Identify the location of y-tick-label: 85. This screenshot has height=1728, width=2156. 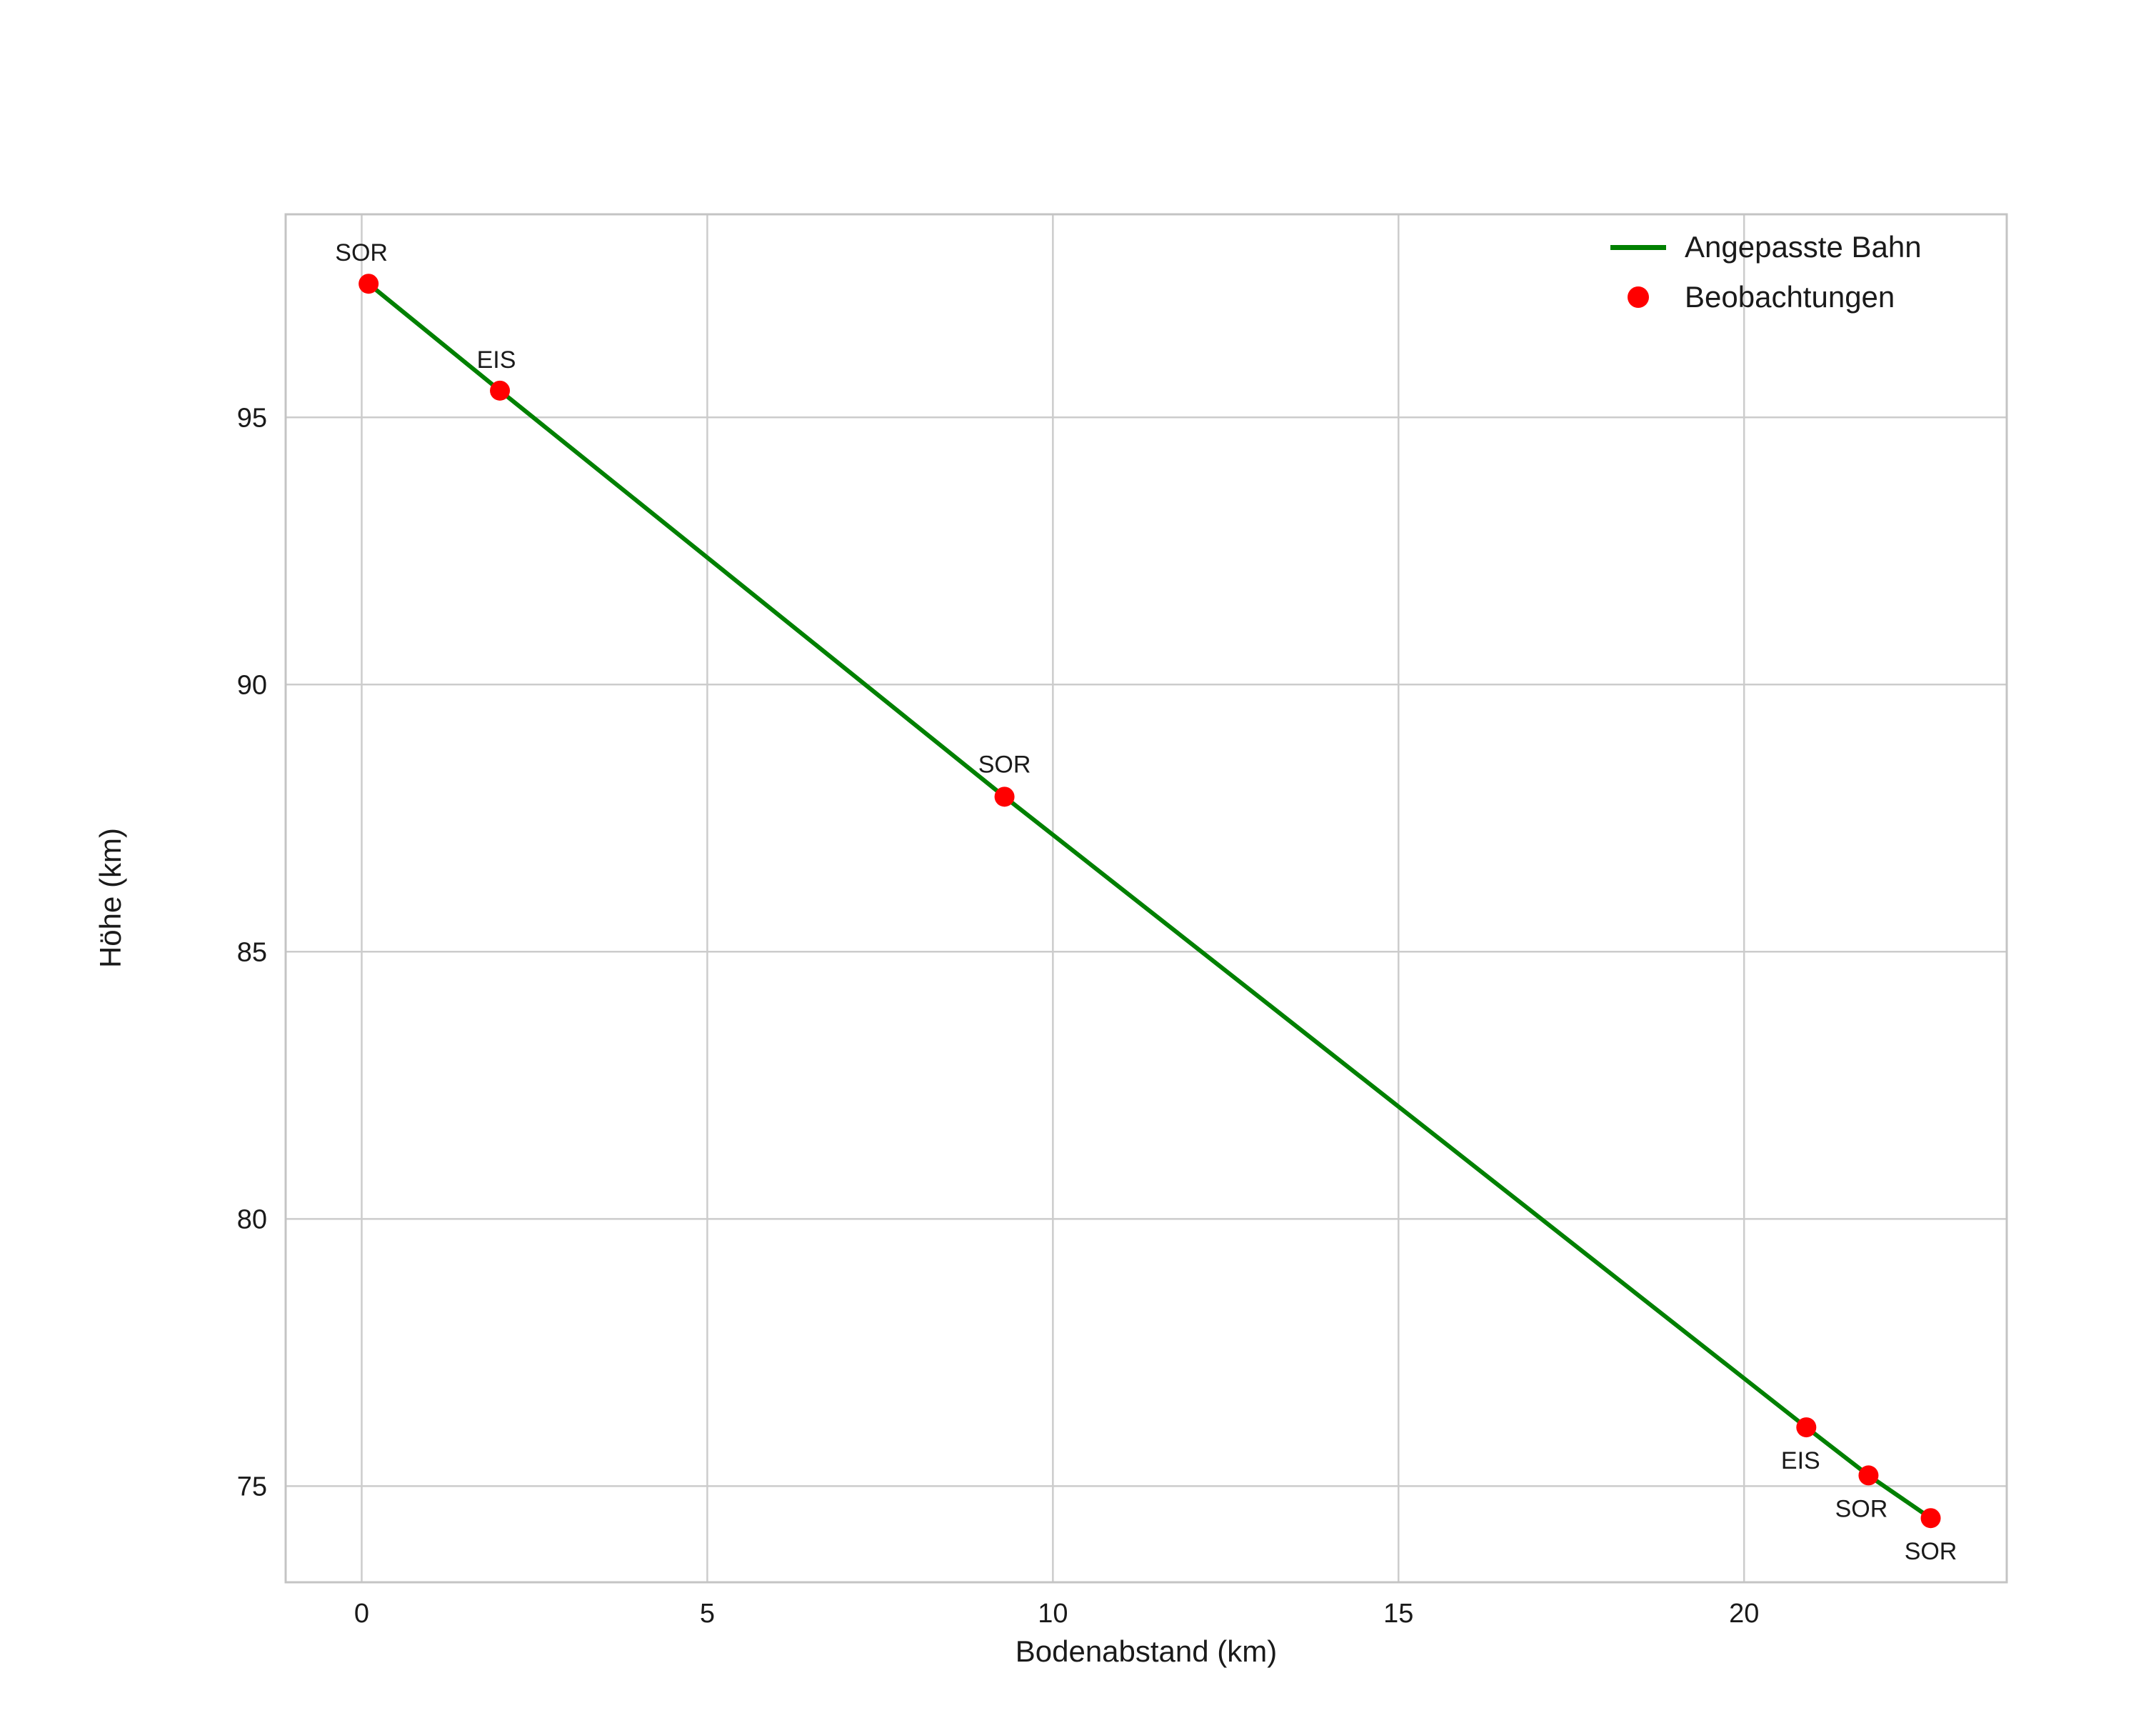
(252, 952).